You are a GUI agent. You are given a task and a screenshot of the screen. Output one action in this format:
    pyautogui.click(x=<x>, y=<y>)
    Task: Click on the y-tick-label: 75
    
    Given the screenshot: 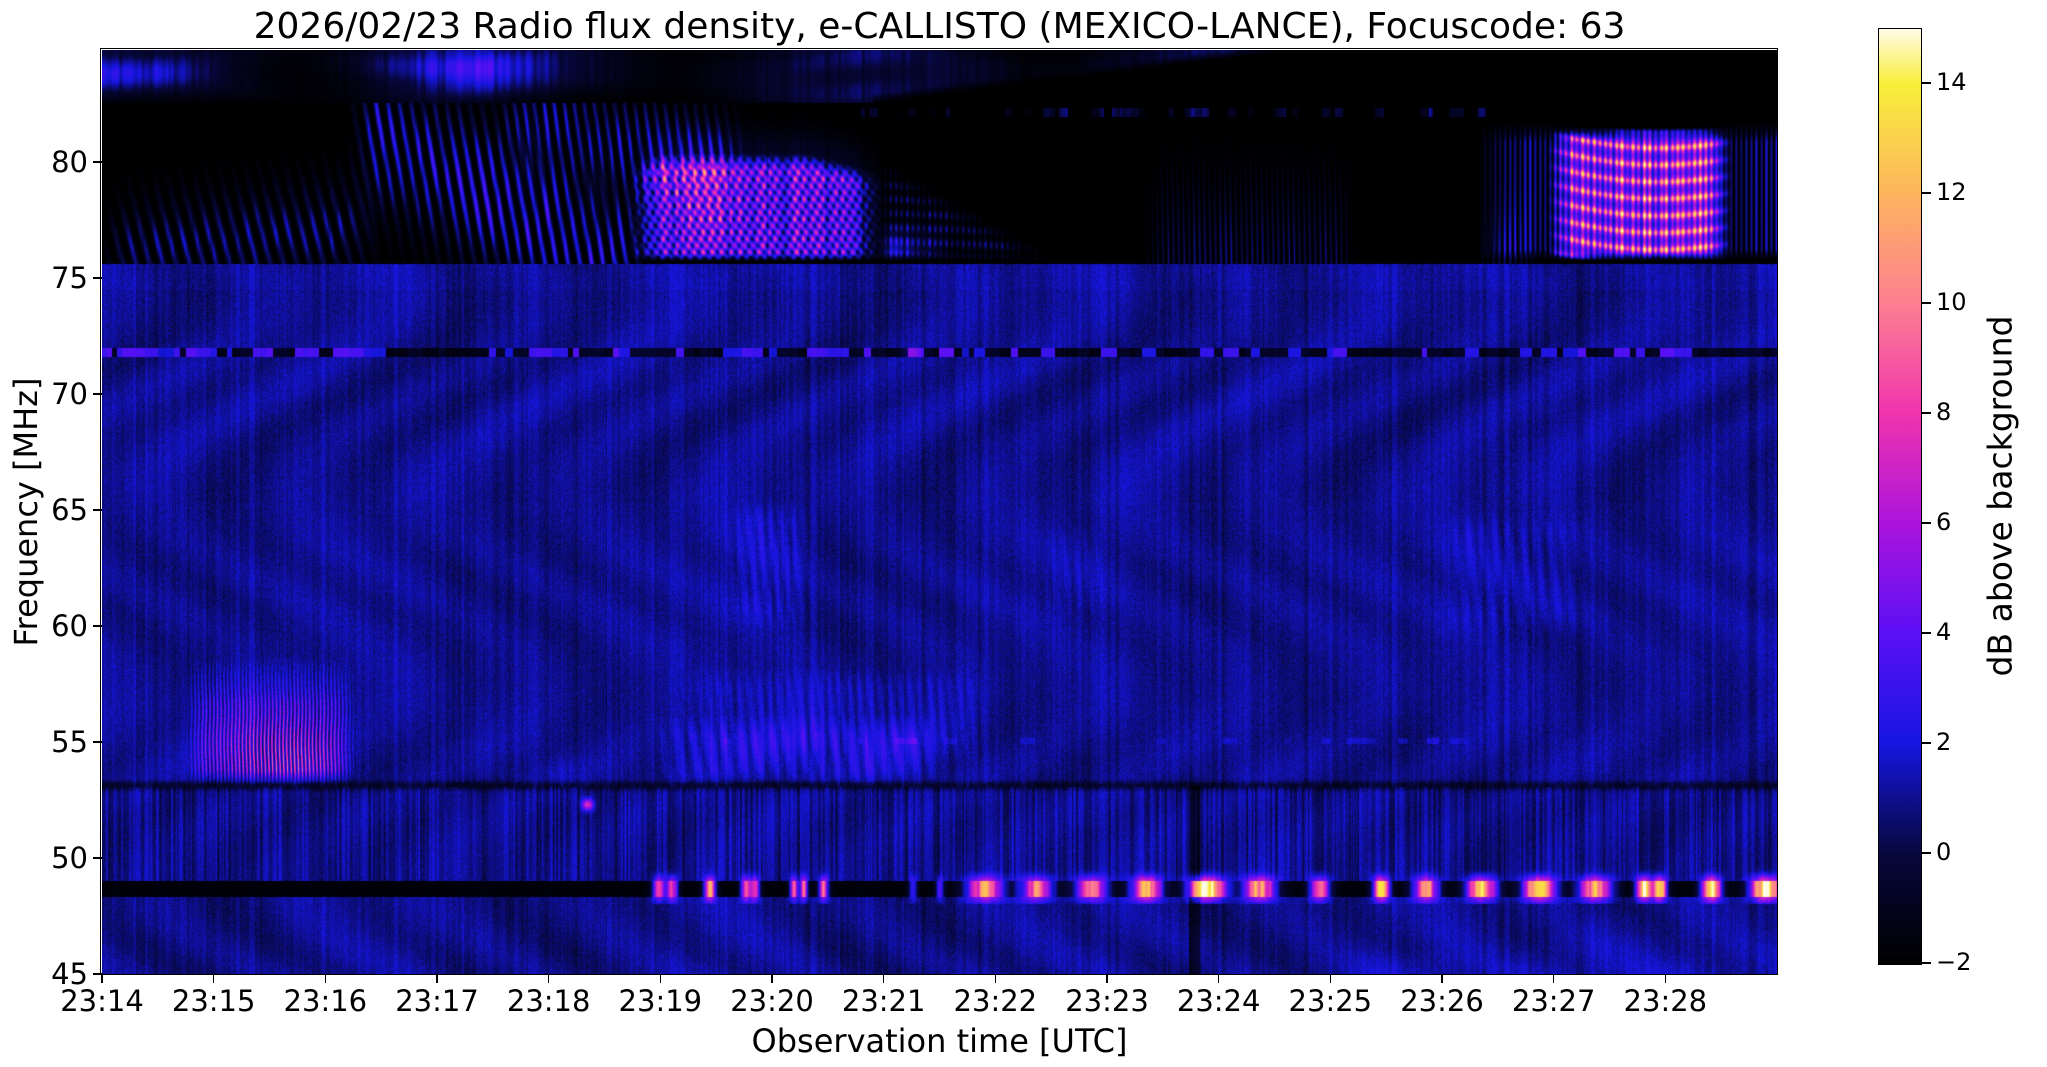 What is the action you would take?
    pyautogui.click(x=69, y=278)
    